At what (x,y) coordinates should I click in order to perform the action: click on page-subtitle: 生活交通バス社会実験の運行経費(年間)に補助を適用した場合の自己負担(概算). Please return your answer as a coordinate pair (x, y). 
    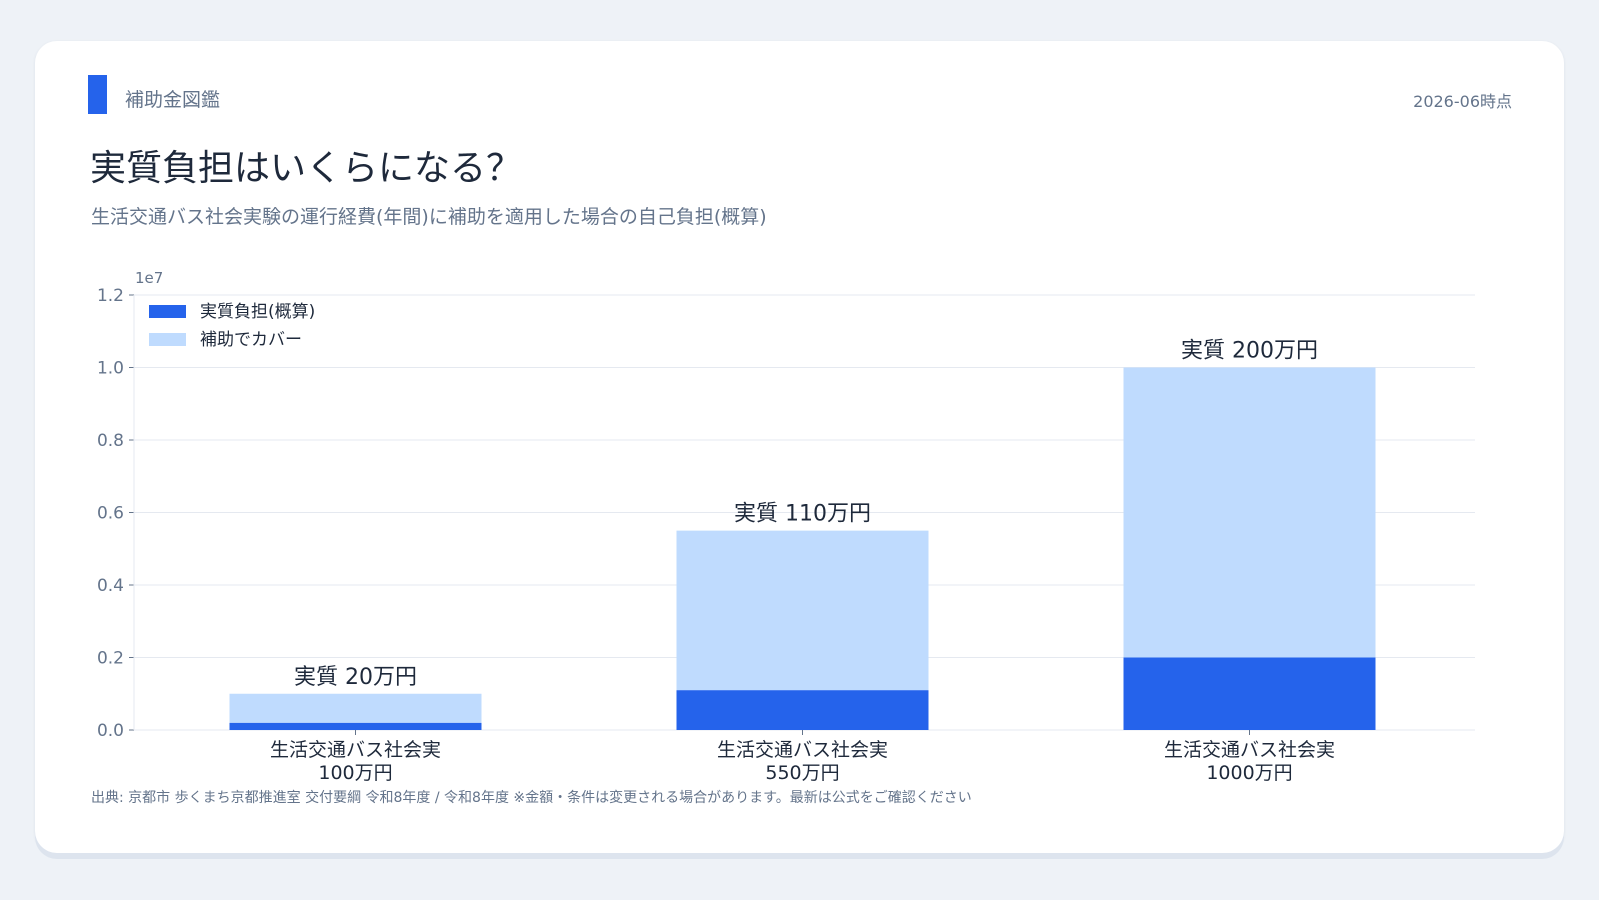
    Looking at the image, I should click on (429, 217).